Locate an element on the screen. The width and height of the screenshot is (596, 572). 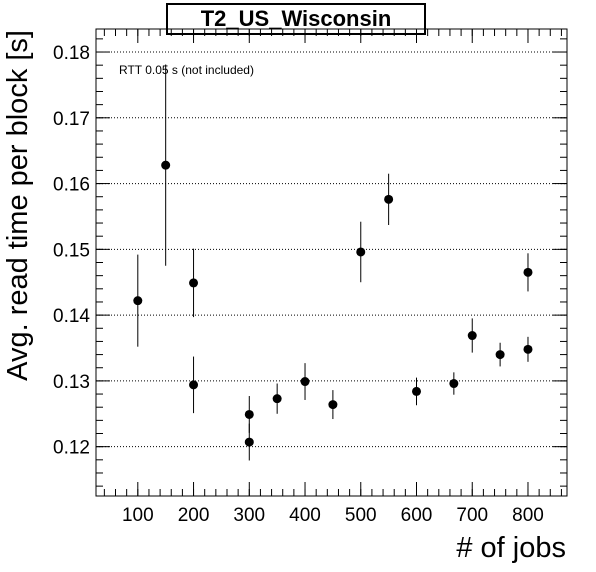
x-tick-label: 800 is located at coordinates (528, 515).